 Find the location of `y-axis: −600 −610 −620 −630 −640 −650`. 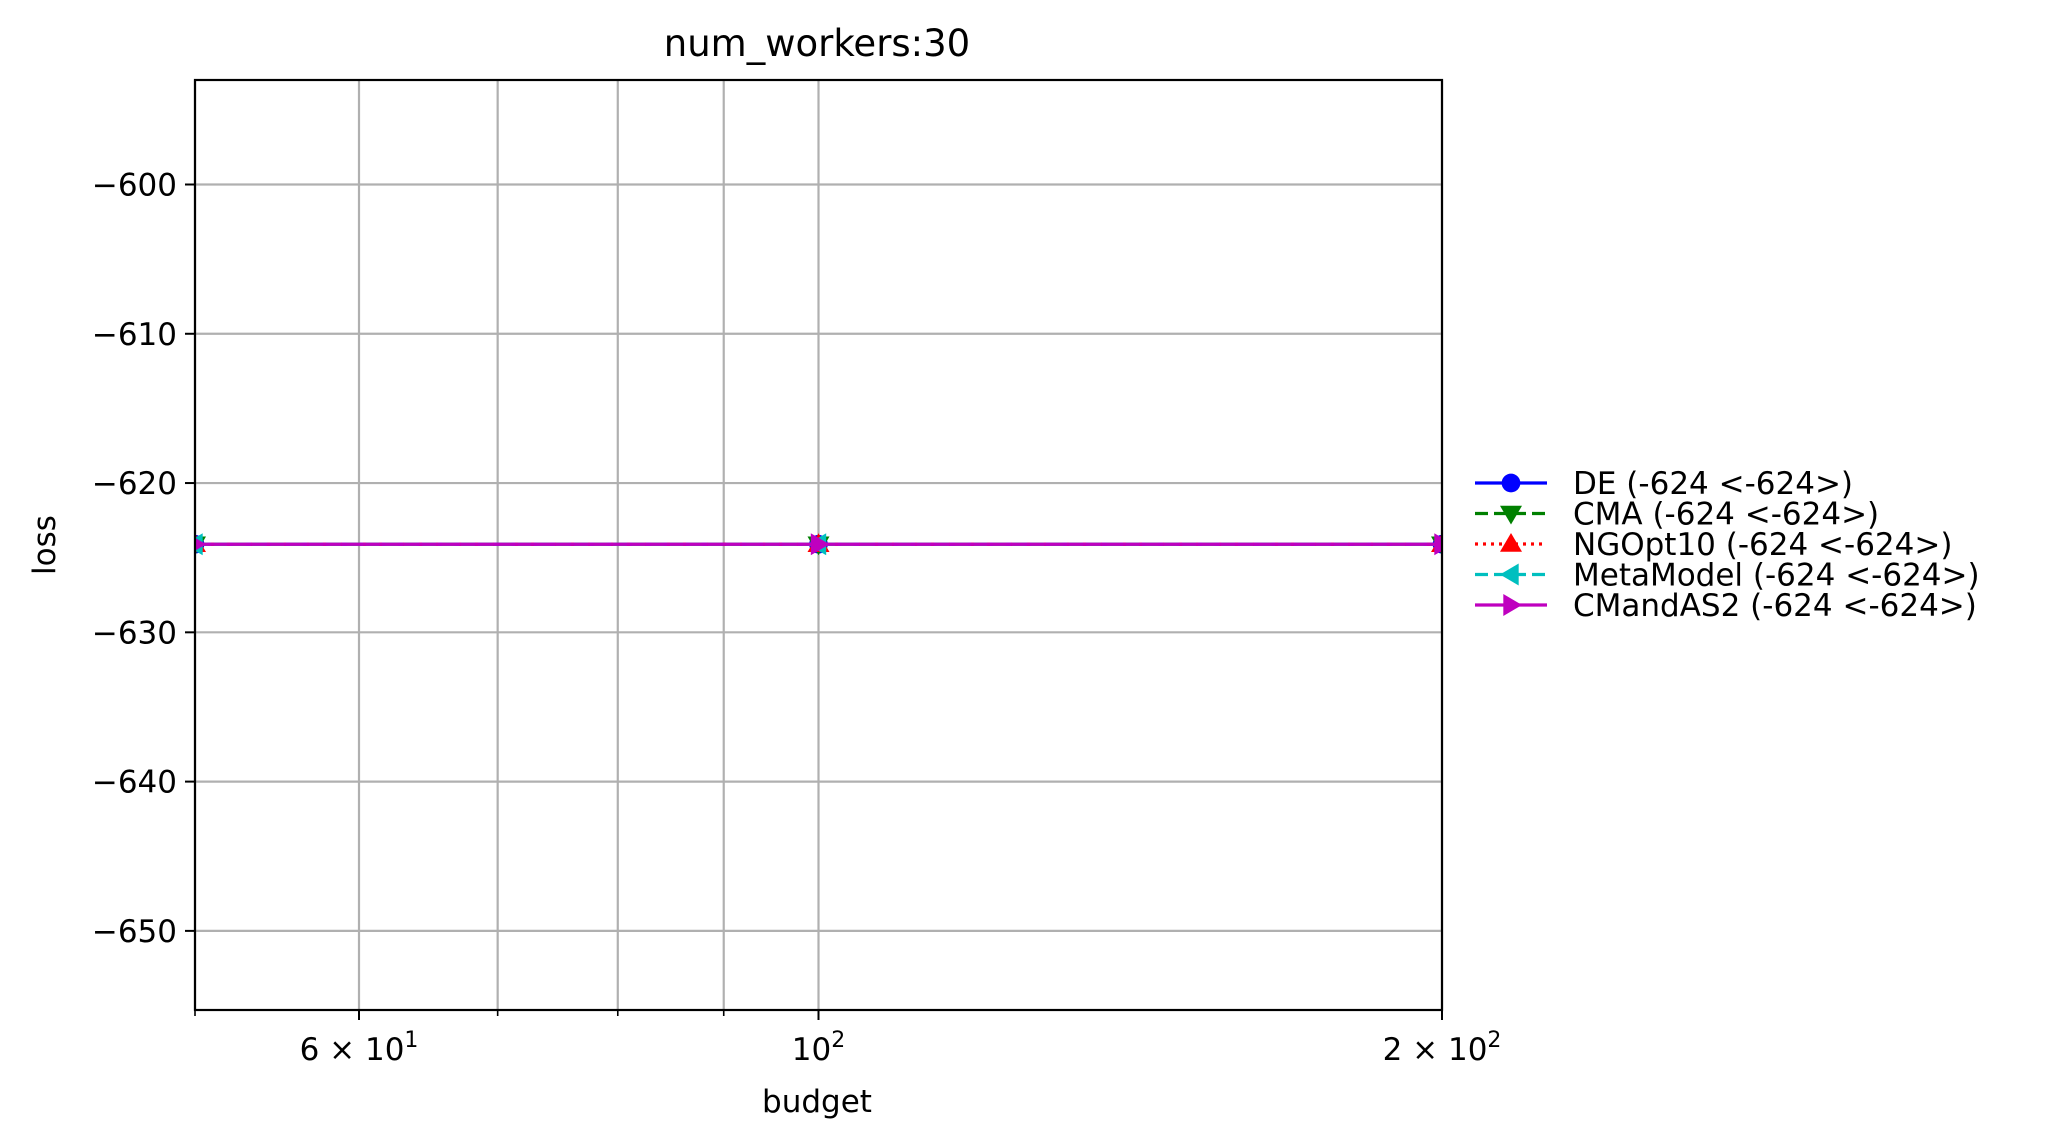

y-axis: −600 −610 −620 −630 −640 −650 is located at coordinates (143, 558).